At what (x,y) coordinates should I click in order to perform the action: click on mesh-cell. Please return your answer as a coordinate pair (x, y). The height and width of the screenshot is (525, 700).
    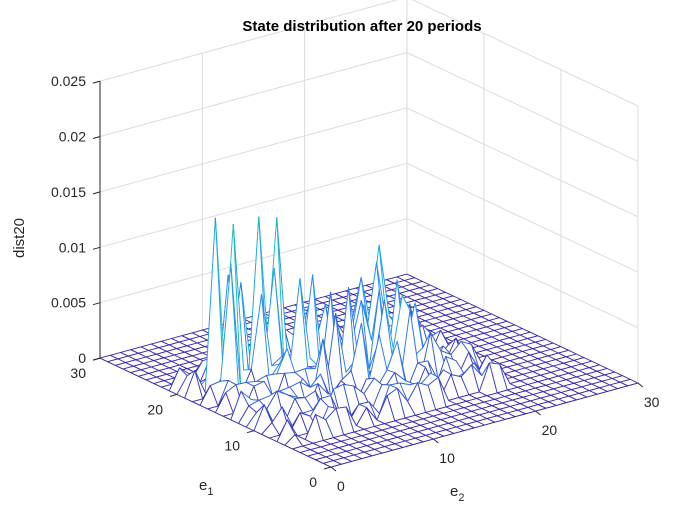
    Looking at the image, I should click on (332, 464).